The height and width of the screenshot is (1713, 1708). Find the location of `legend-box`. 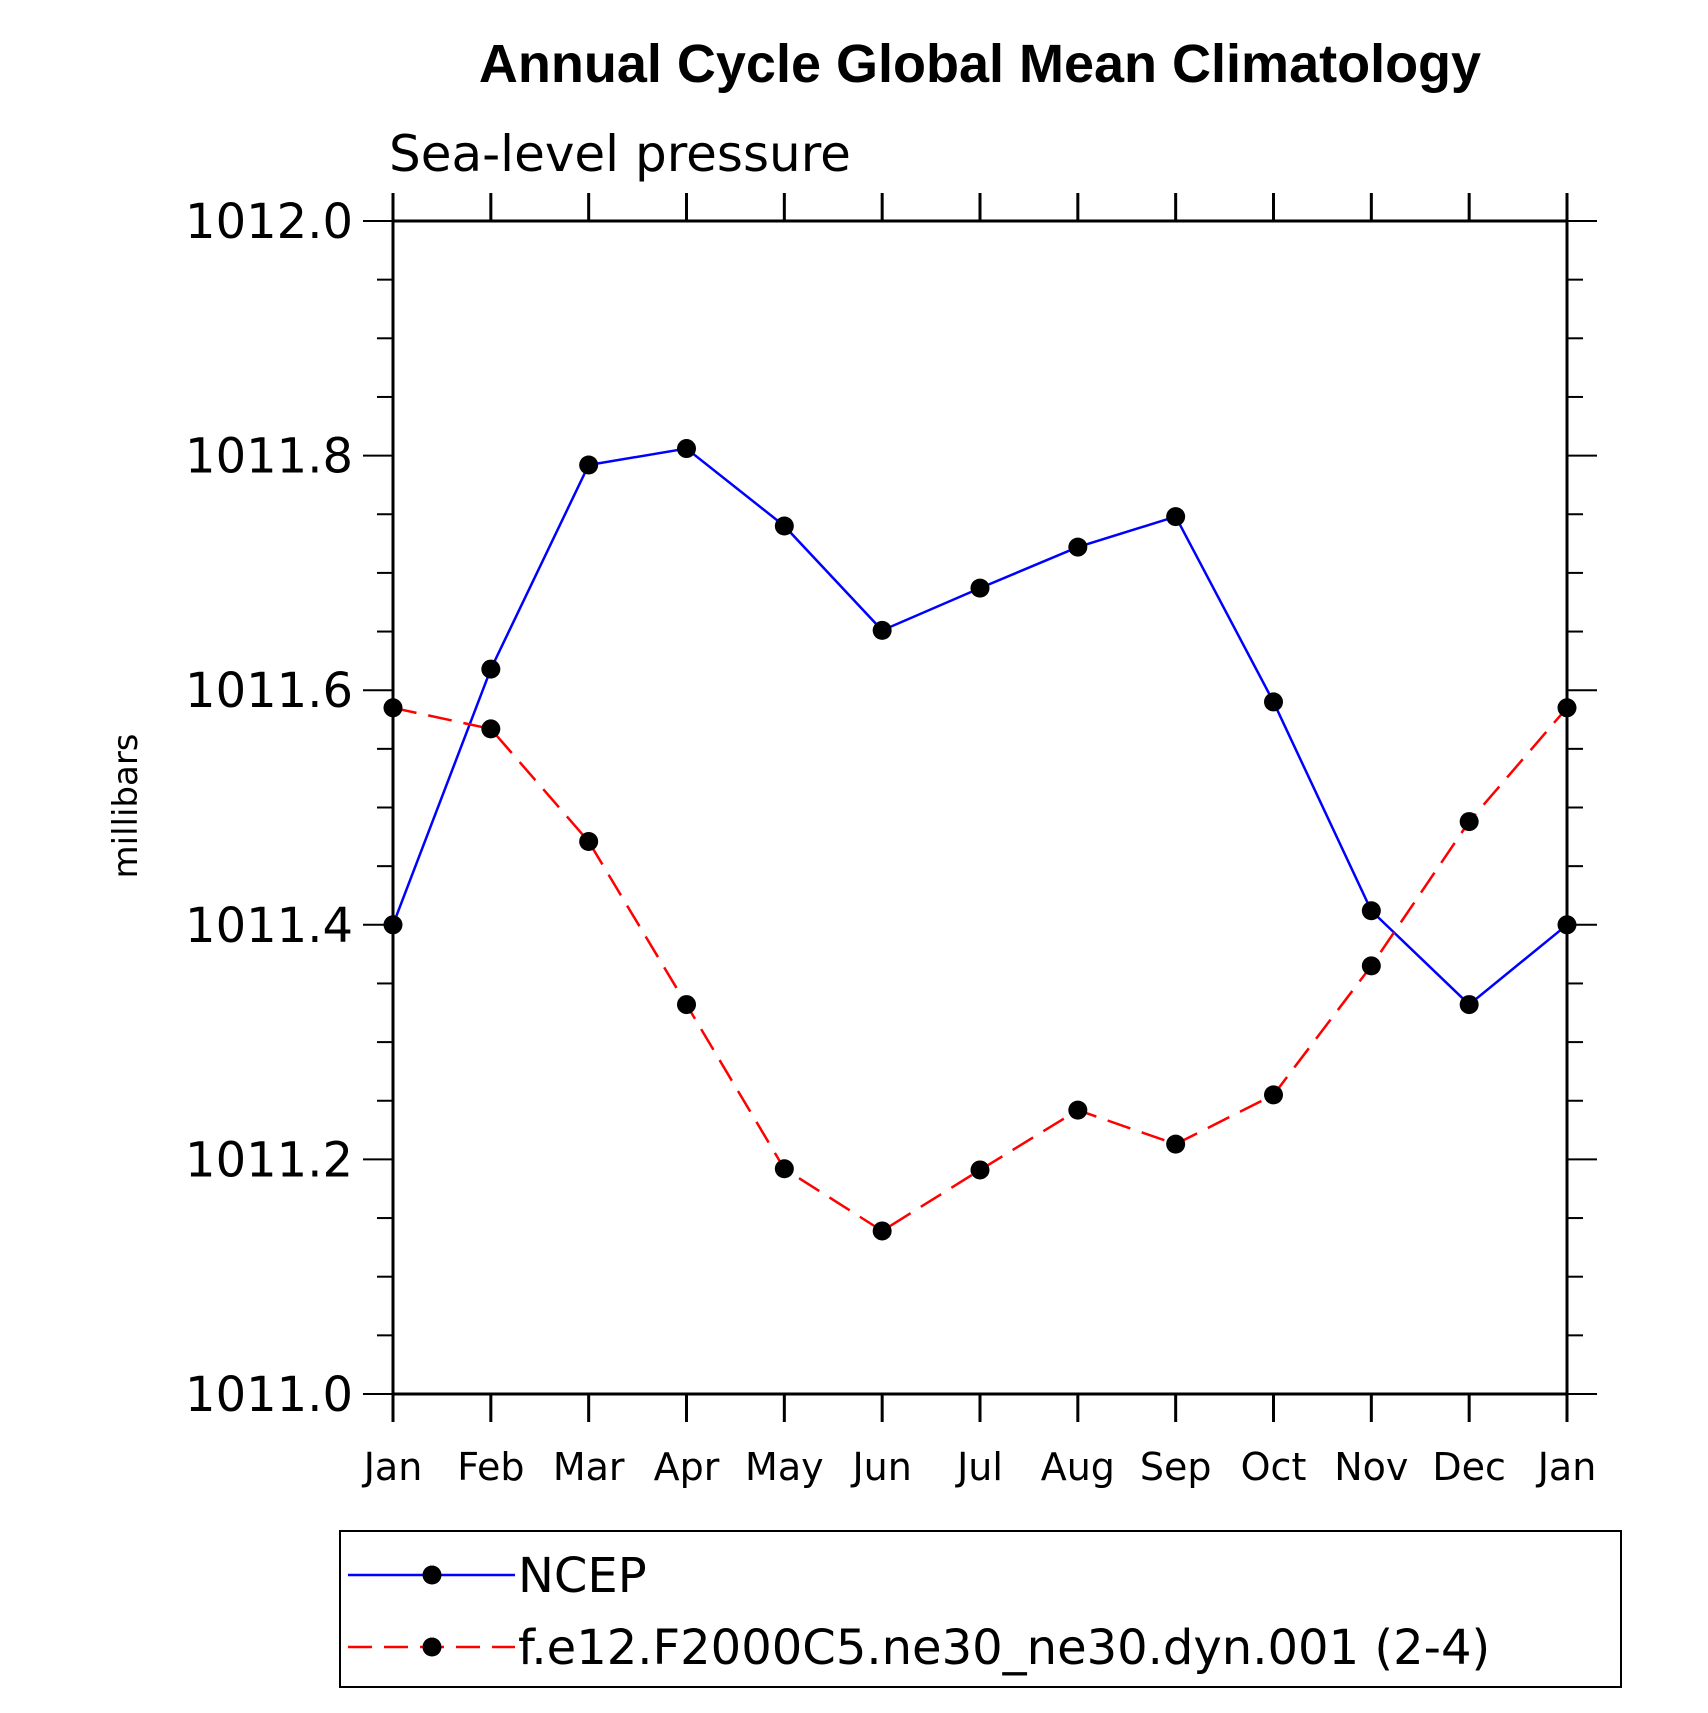

legend-box is located at coordinates (980, 1609).